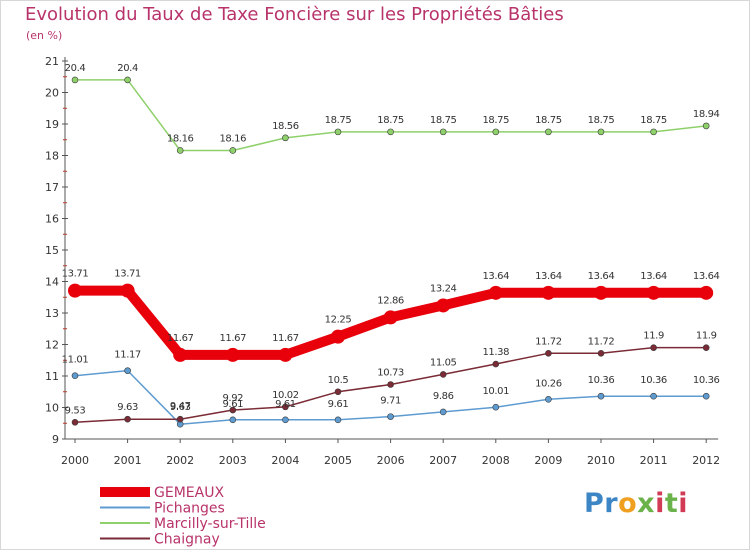  I want to click on data-label: 11.38, so click(495, 352).